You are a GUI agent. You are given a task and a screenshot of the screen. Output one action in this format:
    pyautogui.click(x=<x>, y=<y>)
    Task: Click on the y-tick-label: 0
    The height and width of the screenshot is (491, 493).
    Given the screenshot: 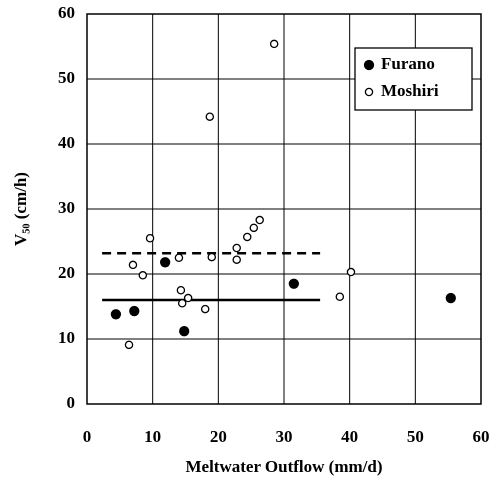 What is the action you would take?
    pyautogui.click(x=71, y=402)
    